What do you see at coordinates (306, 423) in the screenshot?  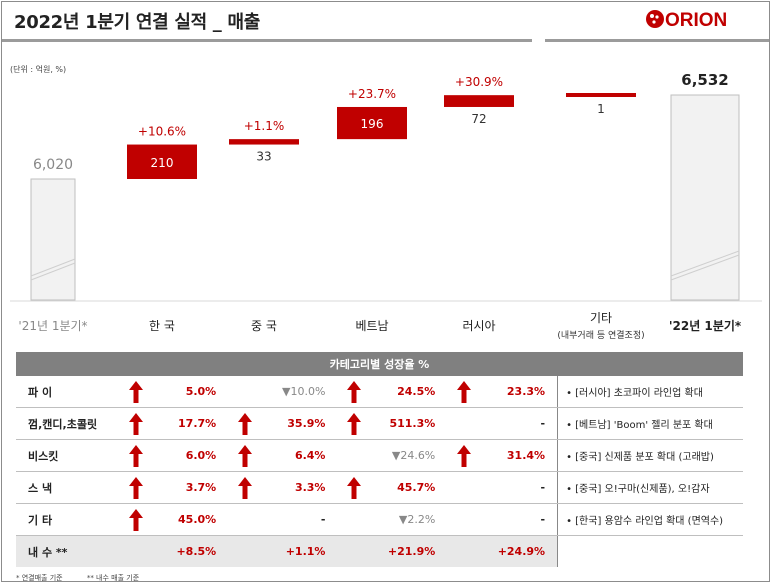 I see `growth-value: 35.9%` at bounding box center [306, 423].